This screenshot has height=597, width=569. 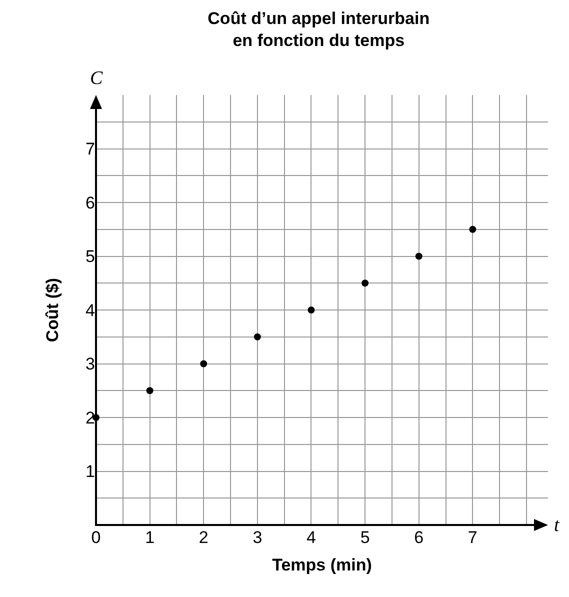 What do you see at coordinates (557, 525) in the screenshot?
I see `text: t` at bounding box center [557, 525].